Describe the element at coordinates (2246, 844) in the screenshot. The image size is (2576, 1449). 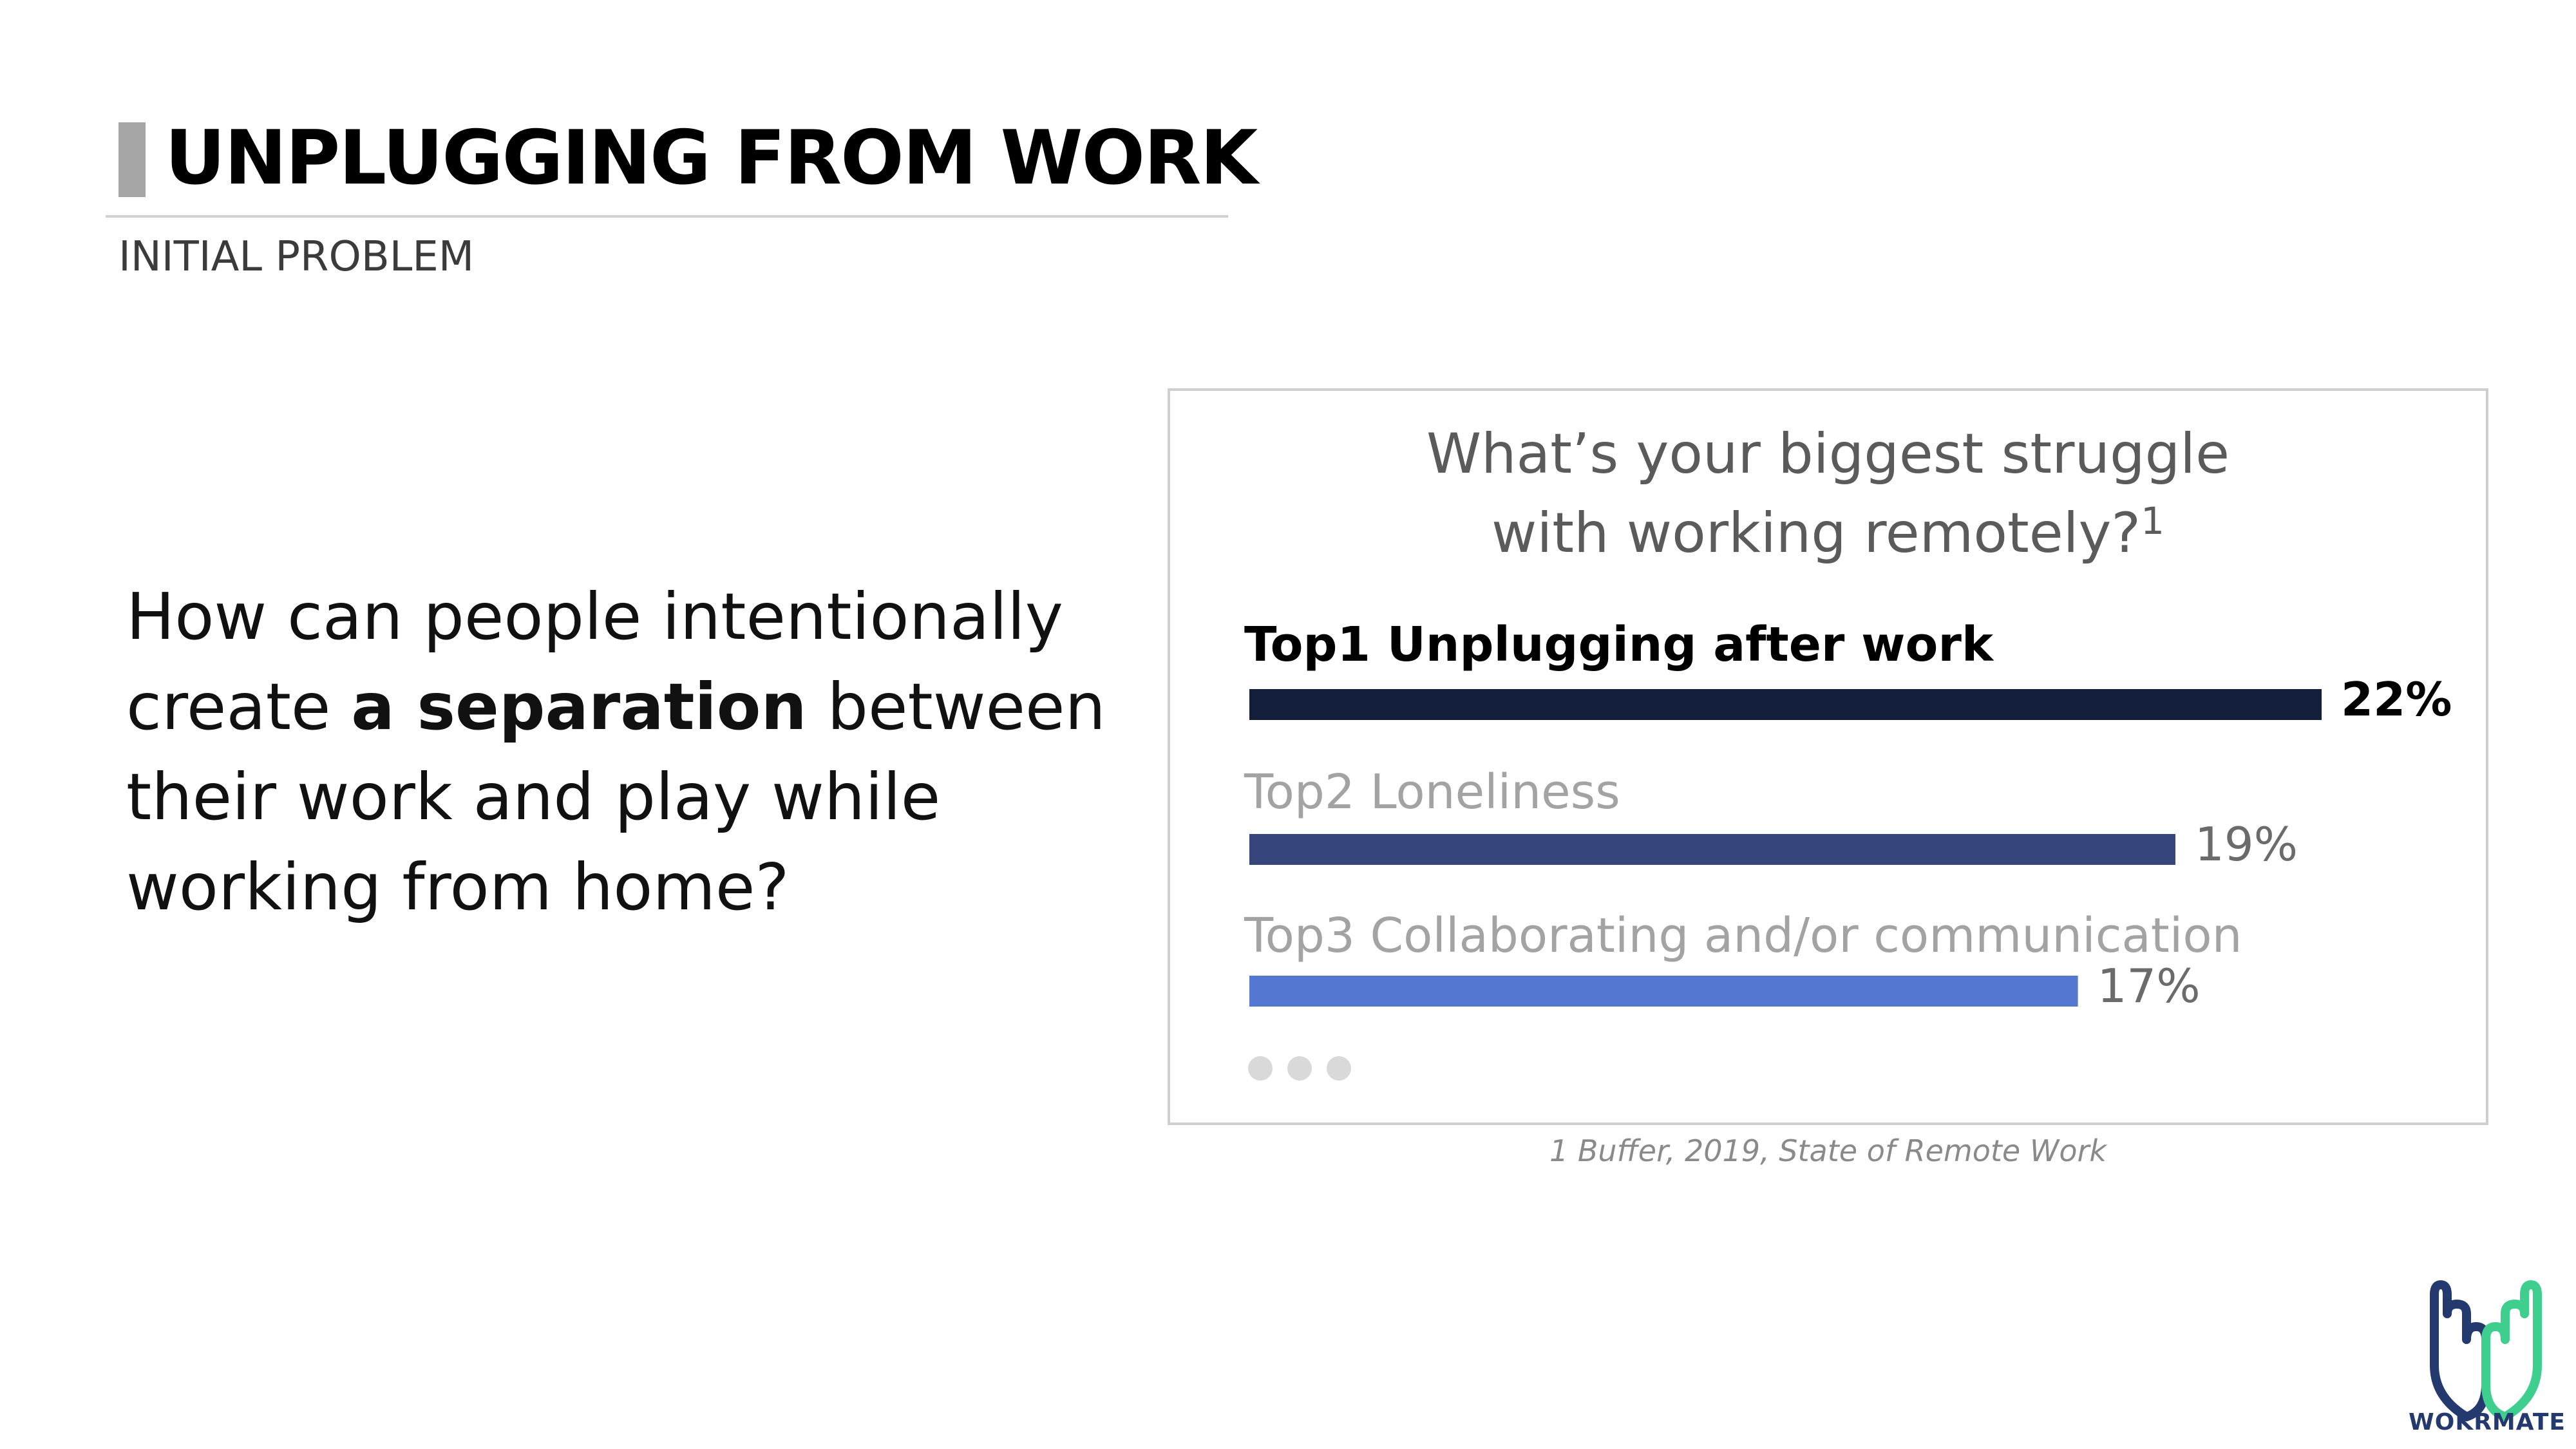
I see `value-label-2: 19%` at that location.